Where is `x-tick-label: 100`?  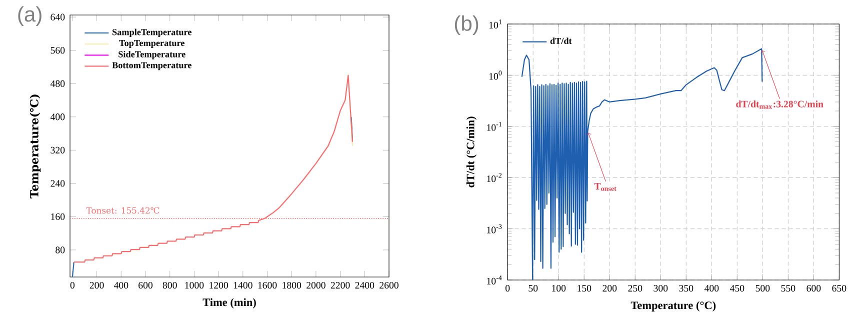 x-tick-label: 100 is located at coordinates (559, 288).